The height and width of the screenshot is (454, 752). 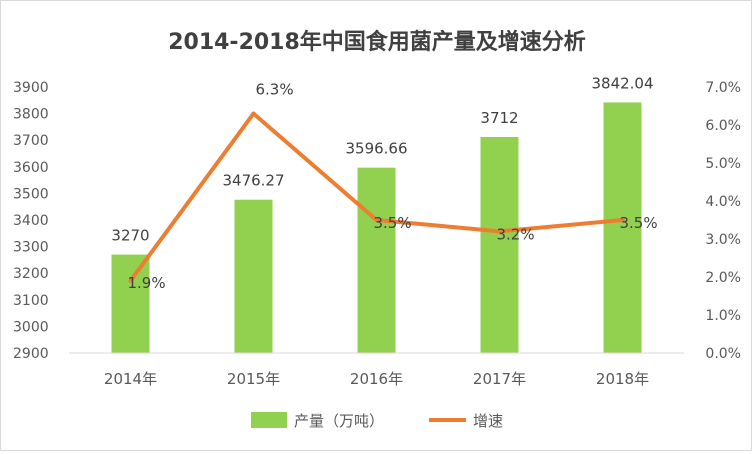 I want to click on y-left-tick: 3500, so click(x=31, y=194).